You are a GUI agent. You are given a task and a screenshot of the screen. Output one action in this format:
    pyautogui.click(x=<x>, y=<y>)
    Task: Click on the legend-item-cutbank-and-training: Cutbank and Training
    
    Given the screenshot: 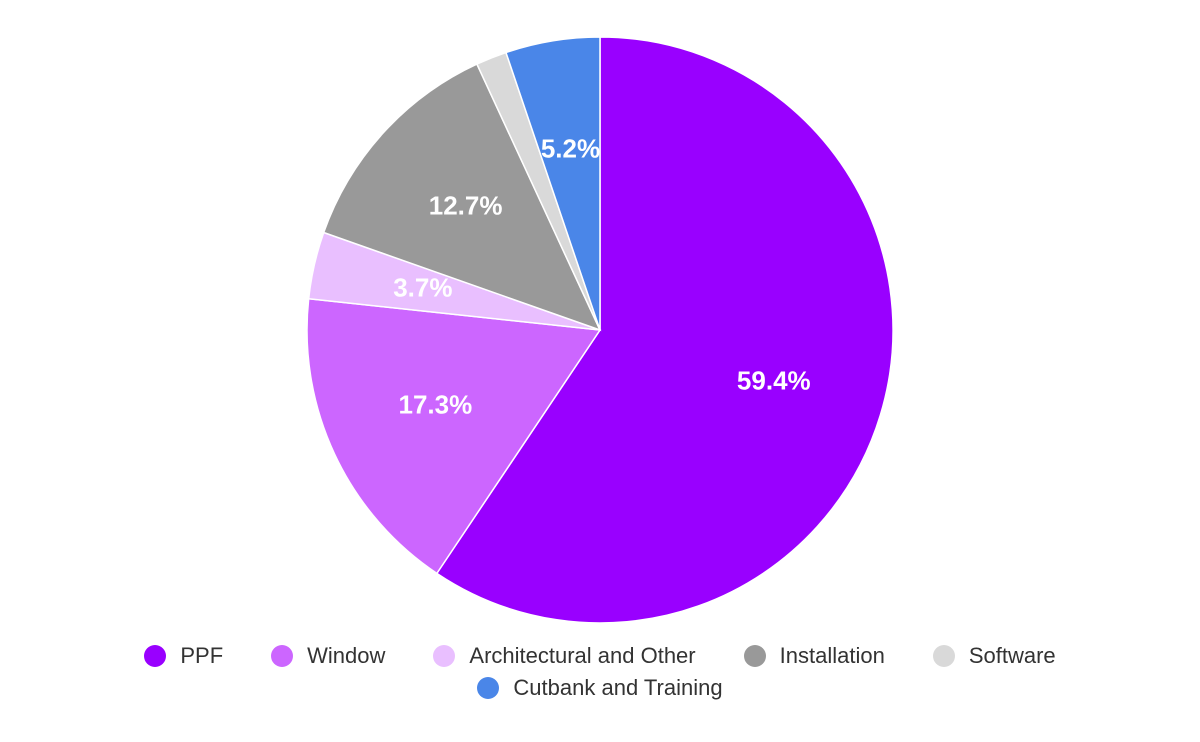 What is the action you would take?
    pyautogui.click(x=600, y=688)
    